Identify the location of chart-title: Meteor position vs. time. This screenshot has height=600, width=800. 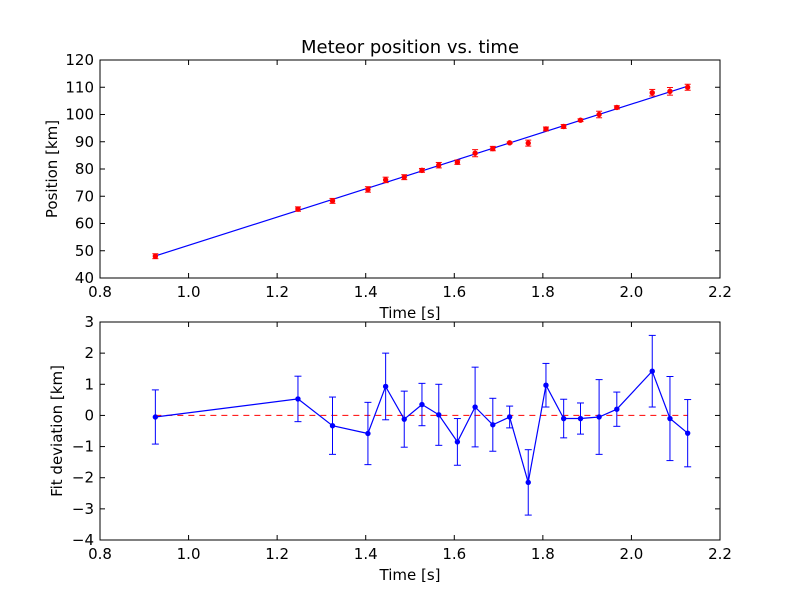
(410, 47).